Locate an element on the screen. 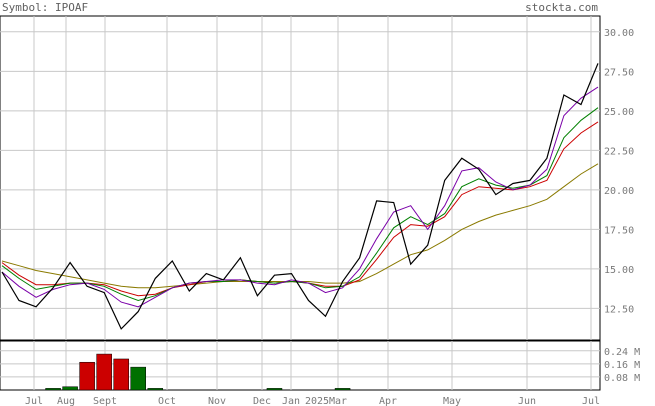 The image size is (655, 406). x-tick-label: Nov is located at coordinates (217, 401).